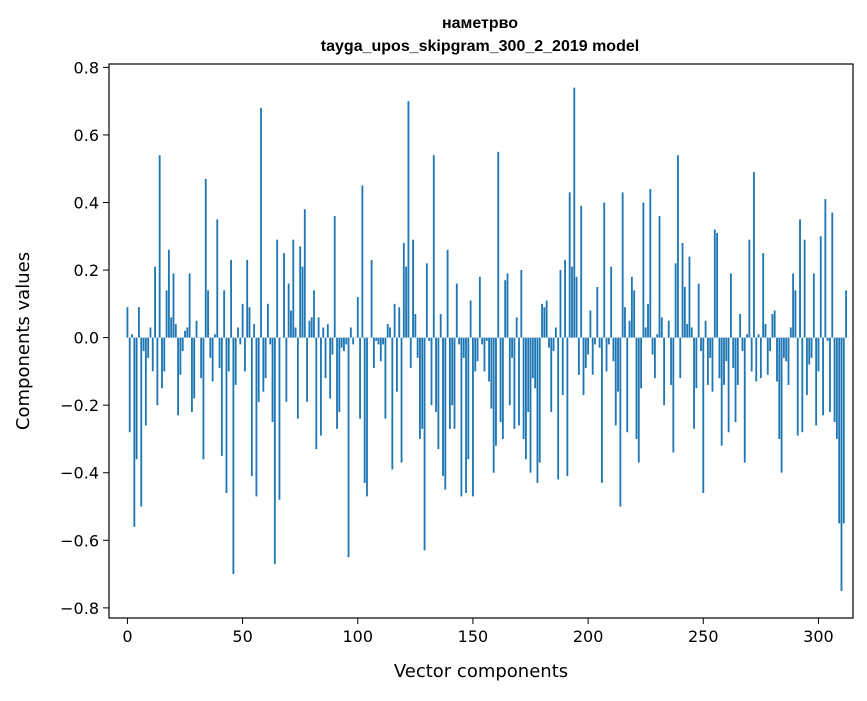 This screenshot has width=867, height=701. I want to click on x-tick-label: 0, so click(127, 636).